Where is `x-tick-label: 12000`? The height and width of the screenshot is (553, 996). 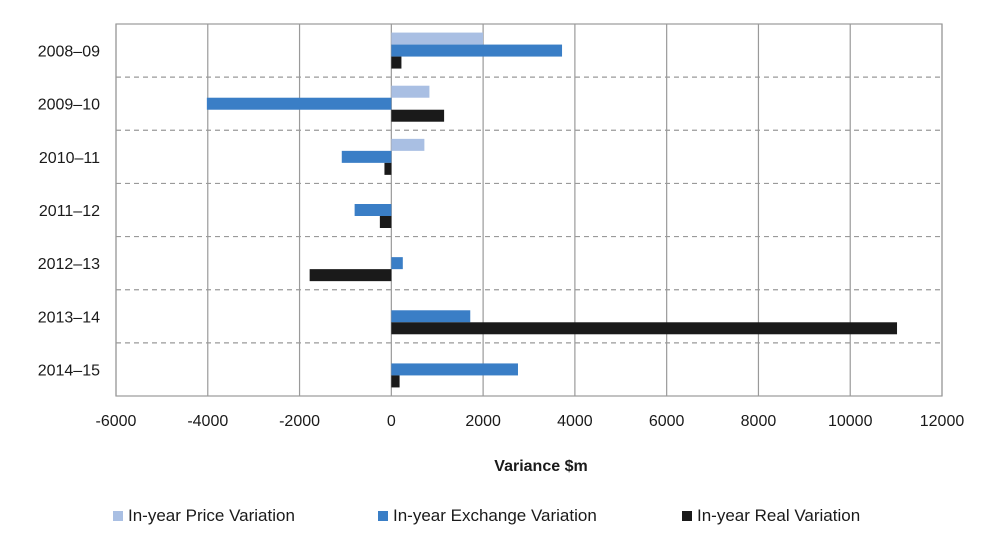 x-tick-label: 12000 is located at coordinates (942, 421).